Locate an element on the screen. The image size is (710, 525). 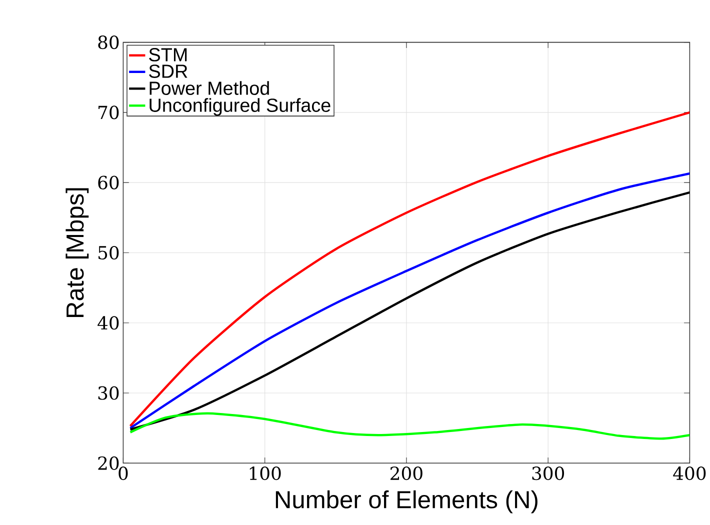
legend-label: STM is located at coordinates (168, 55).